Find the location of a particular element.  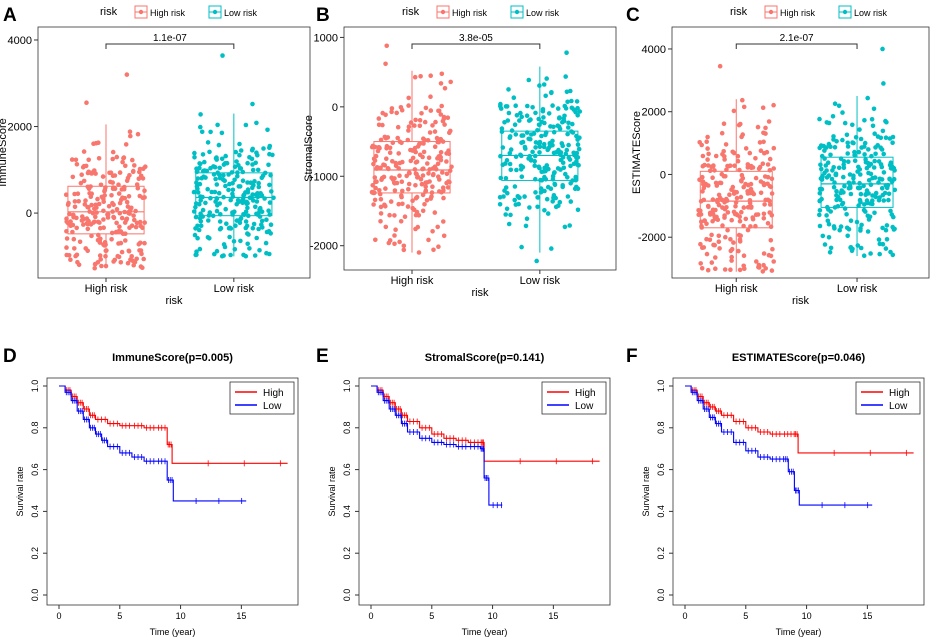

x-axis-label: Time (year) is located at coordinates (485, 632).